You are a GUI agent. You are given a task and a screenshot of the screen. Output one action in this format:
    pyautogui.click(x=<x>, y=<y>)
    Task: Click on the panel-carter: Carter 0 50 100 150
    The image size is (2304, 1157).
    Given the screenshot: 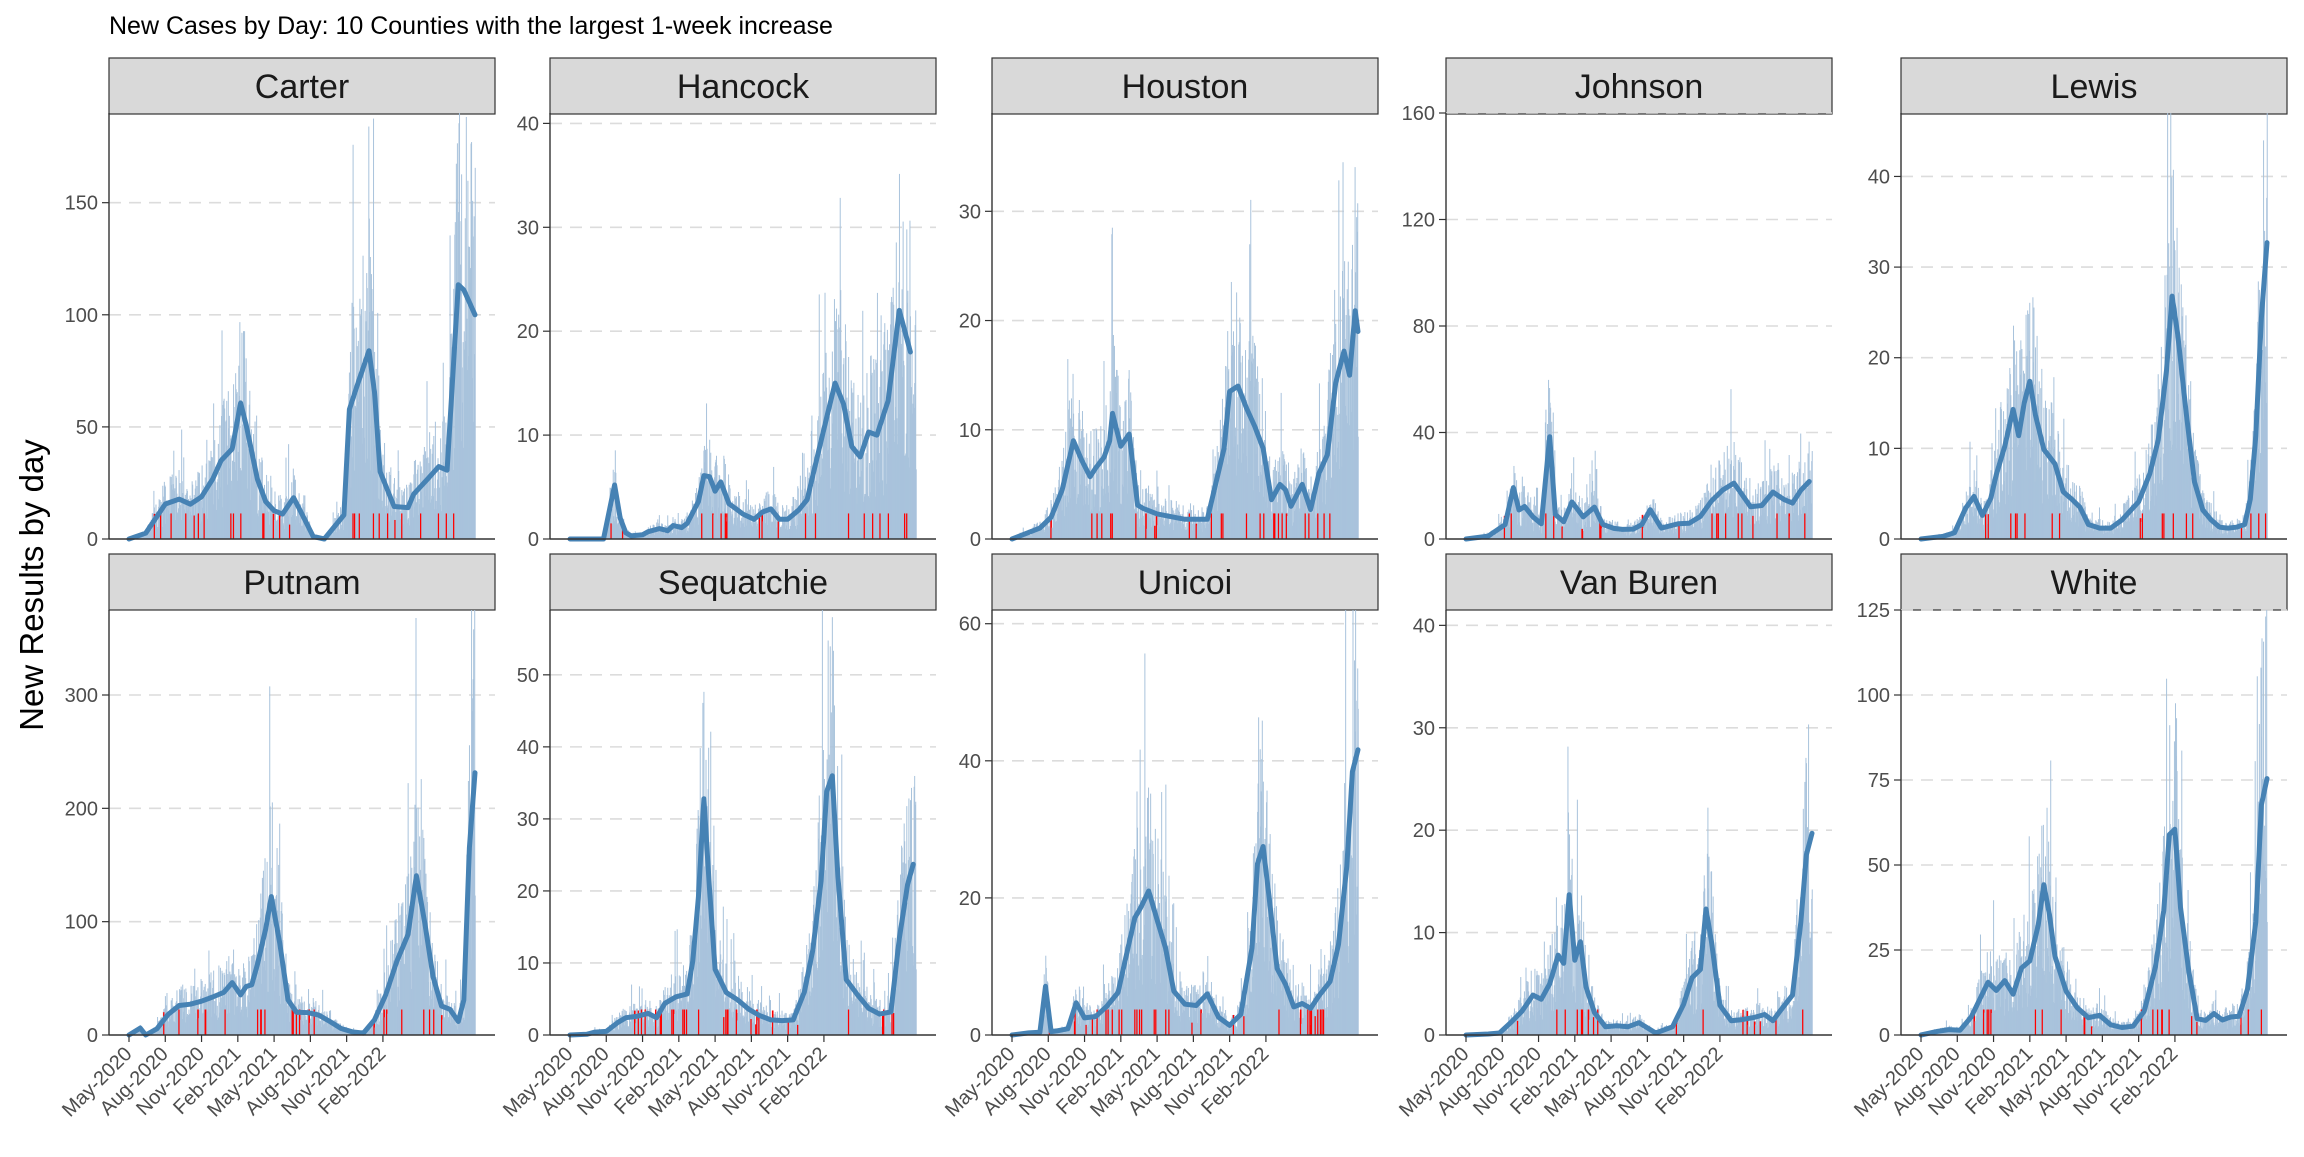 What is the action you would take?
    pyautogui.click(x=280, y=304)
    